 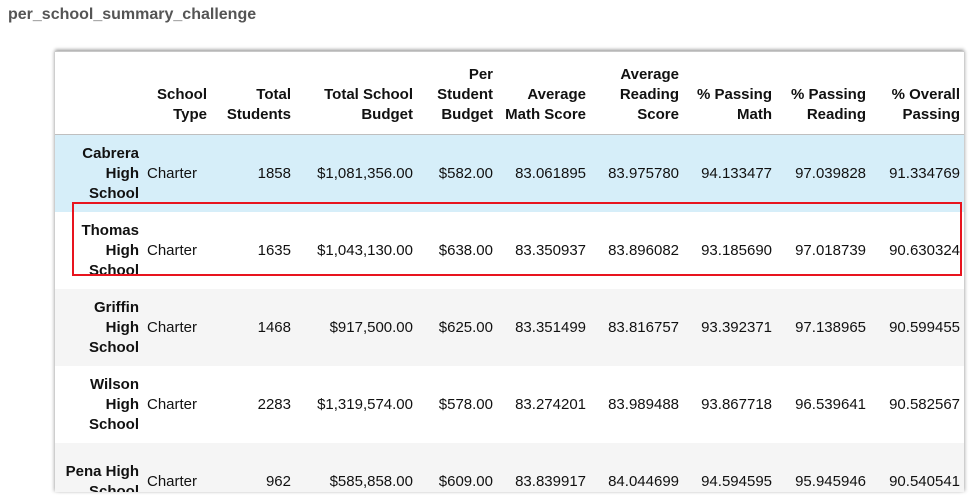 I want to click on cell-average-reading-score: 83.896082, so click(x=643, y=250).